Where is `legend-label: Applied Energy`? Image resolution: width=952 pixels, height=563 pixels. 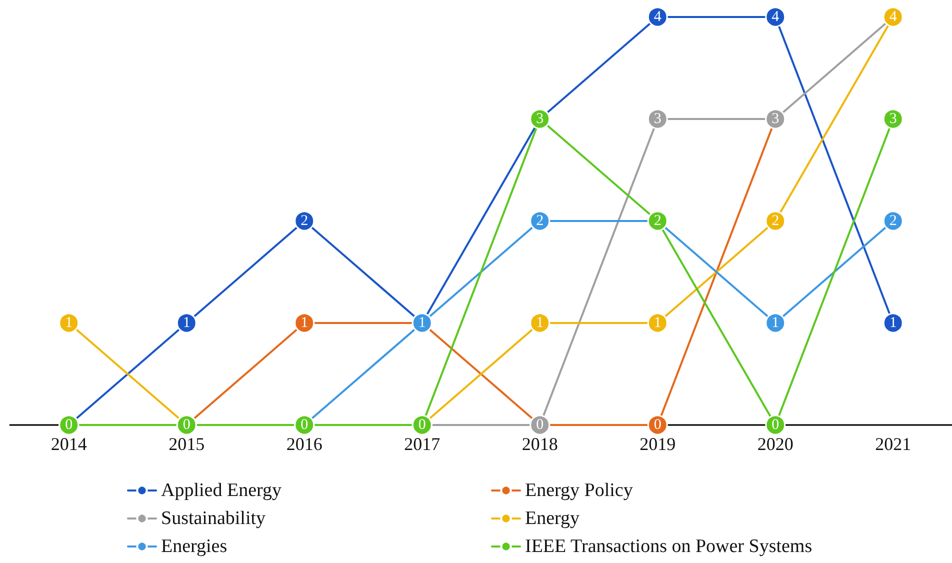
legend-label: Applied Energy is located at coordinates (221, 490).